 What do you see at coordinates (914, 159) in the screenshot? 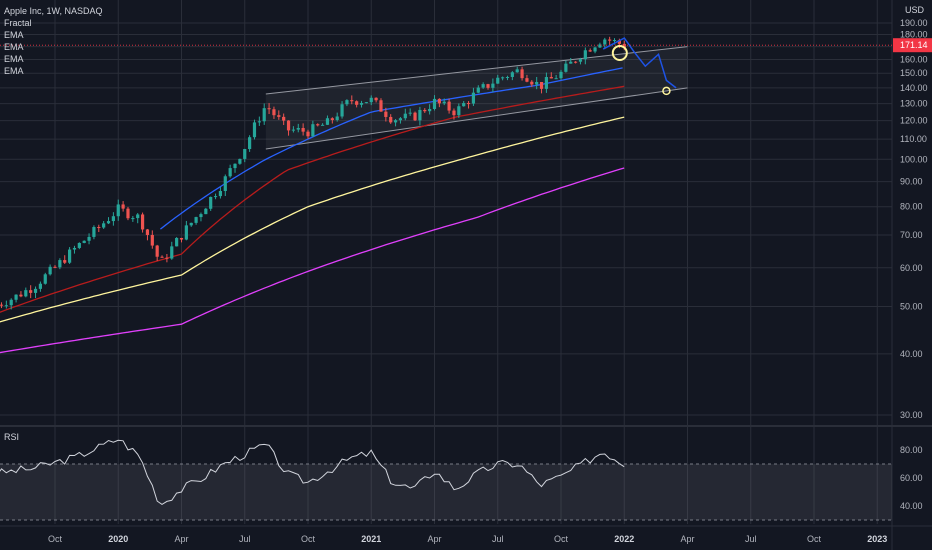
I see `price-tick-label: 100.00` at bounding box center [914, 159].